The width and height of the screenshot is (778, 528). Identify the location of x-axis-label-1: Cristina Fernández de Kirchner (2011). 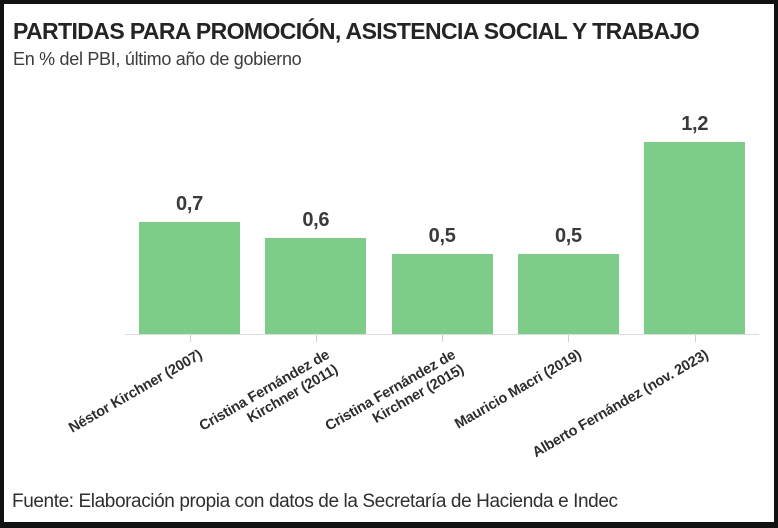
(268, 391).